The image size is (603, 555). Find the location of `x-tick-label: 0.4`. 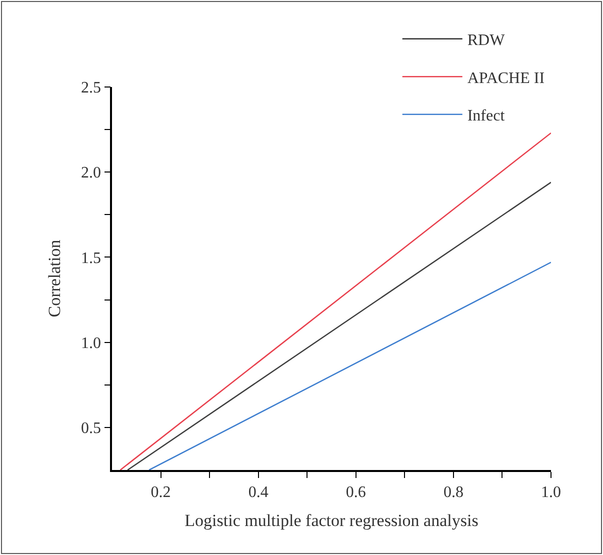

x-tick-label: 0.4 is located at coordinates (258, 492).